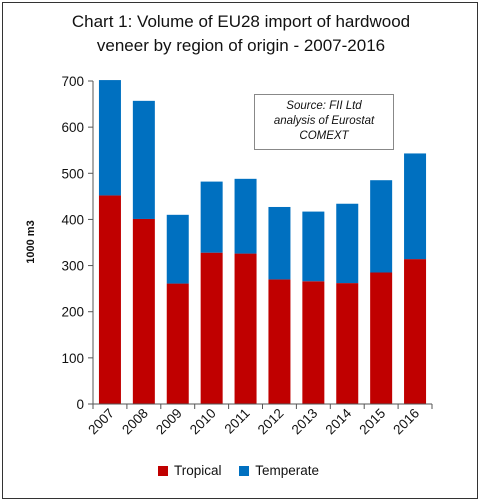 The width and height of the screenshot is (482, 503). What do you see at coordinates (211, 217) in the screenshot?
I see `bar-temperate-2010` at bounding box center [211, 217].